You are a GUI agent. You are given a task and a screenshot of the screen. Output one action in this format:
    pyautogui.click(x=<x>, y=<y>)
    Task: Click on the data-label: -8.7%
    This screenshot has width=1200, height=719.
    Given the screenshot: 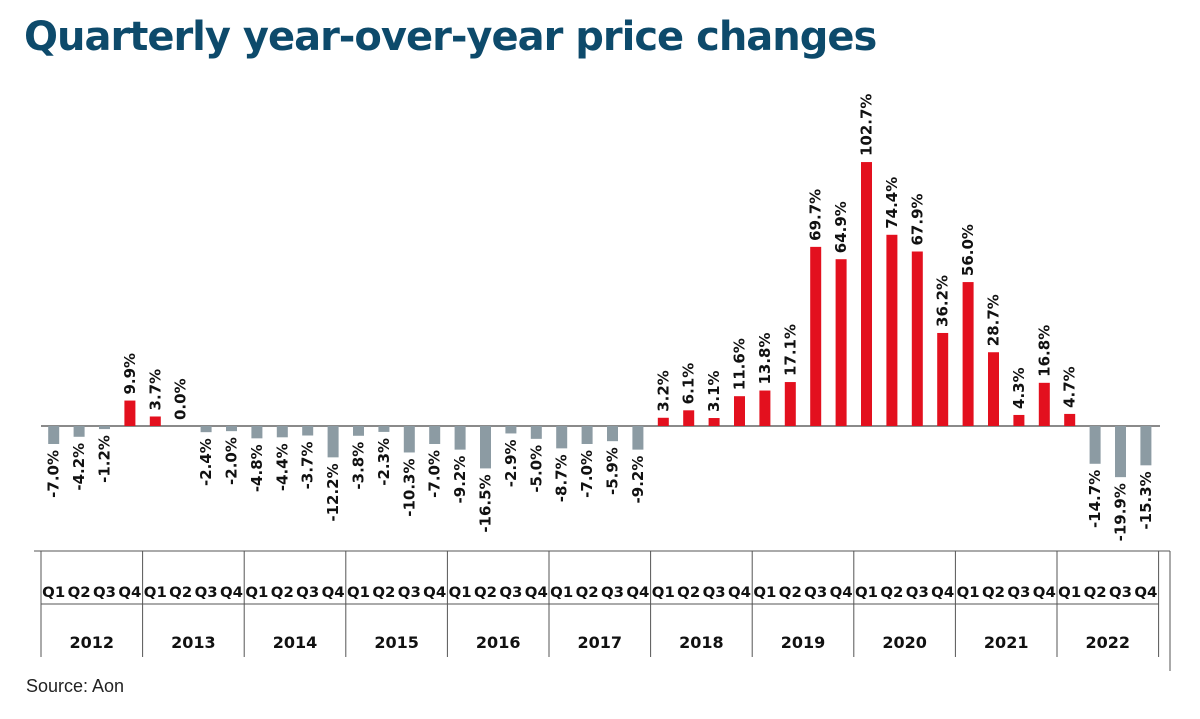 What is the action you would take?
    pyautogui.click(x=562, y=478)
    